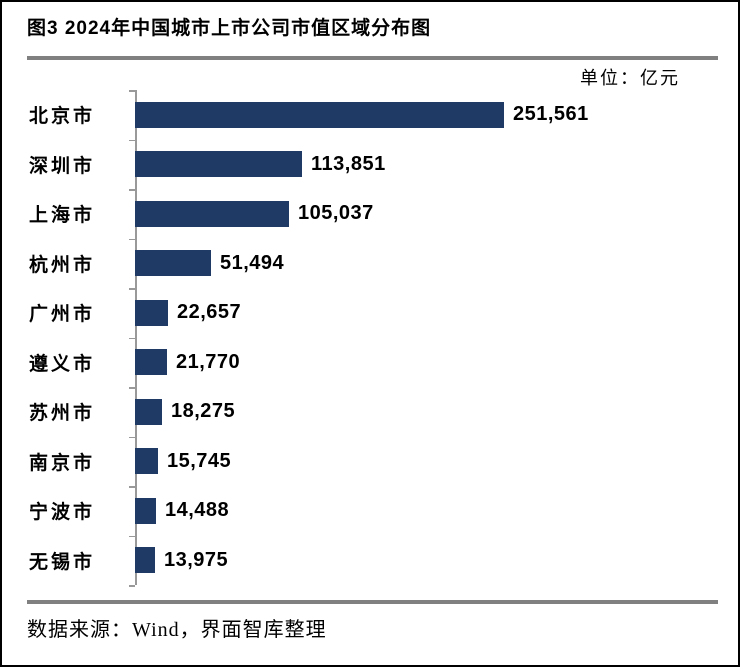  What do you see at coordinates (372, 602) in the screenshot?
I see `footer-divider` at bounding box center [372, 602].